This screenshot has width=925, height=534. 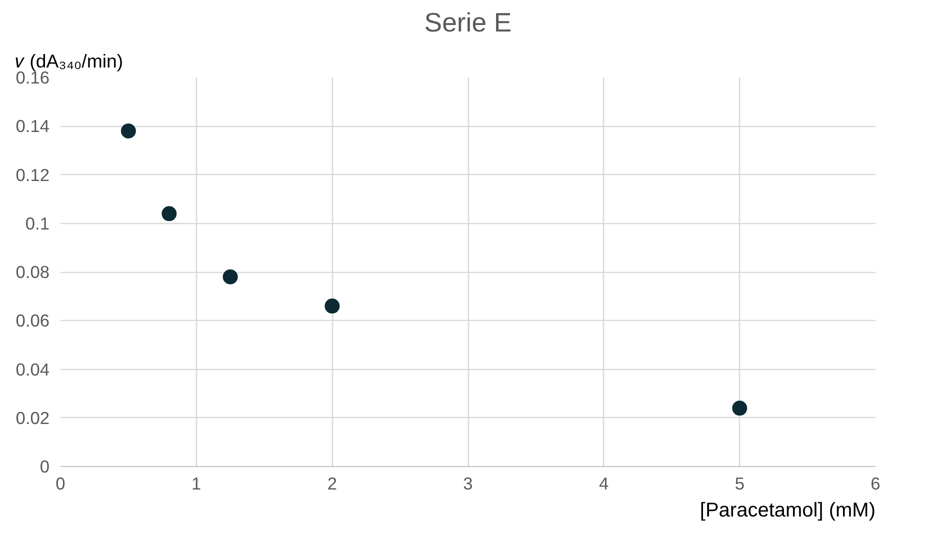 I want to click on y-tick-label: 0.04, so click(x=33, y=369).